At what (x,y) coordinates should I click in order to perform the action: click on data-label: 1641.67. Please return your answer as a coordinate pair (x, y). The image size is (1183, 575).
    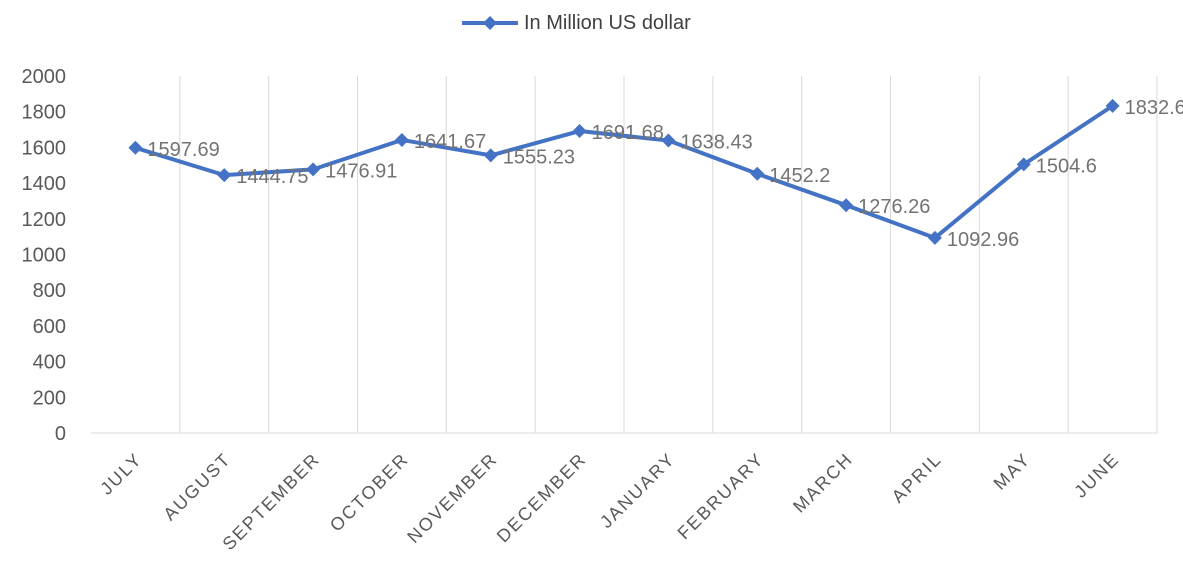
    Looking at the image, I should click on (450, 142).